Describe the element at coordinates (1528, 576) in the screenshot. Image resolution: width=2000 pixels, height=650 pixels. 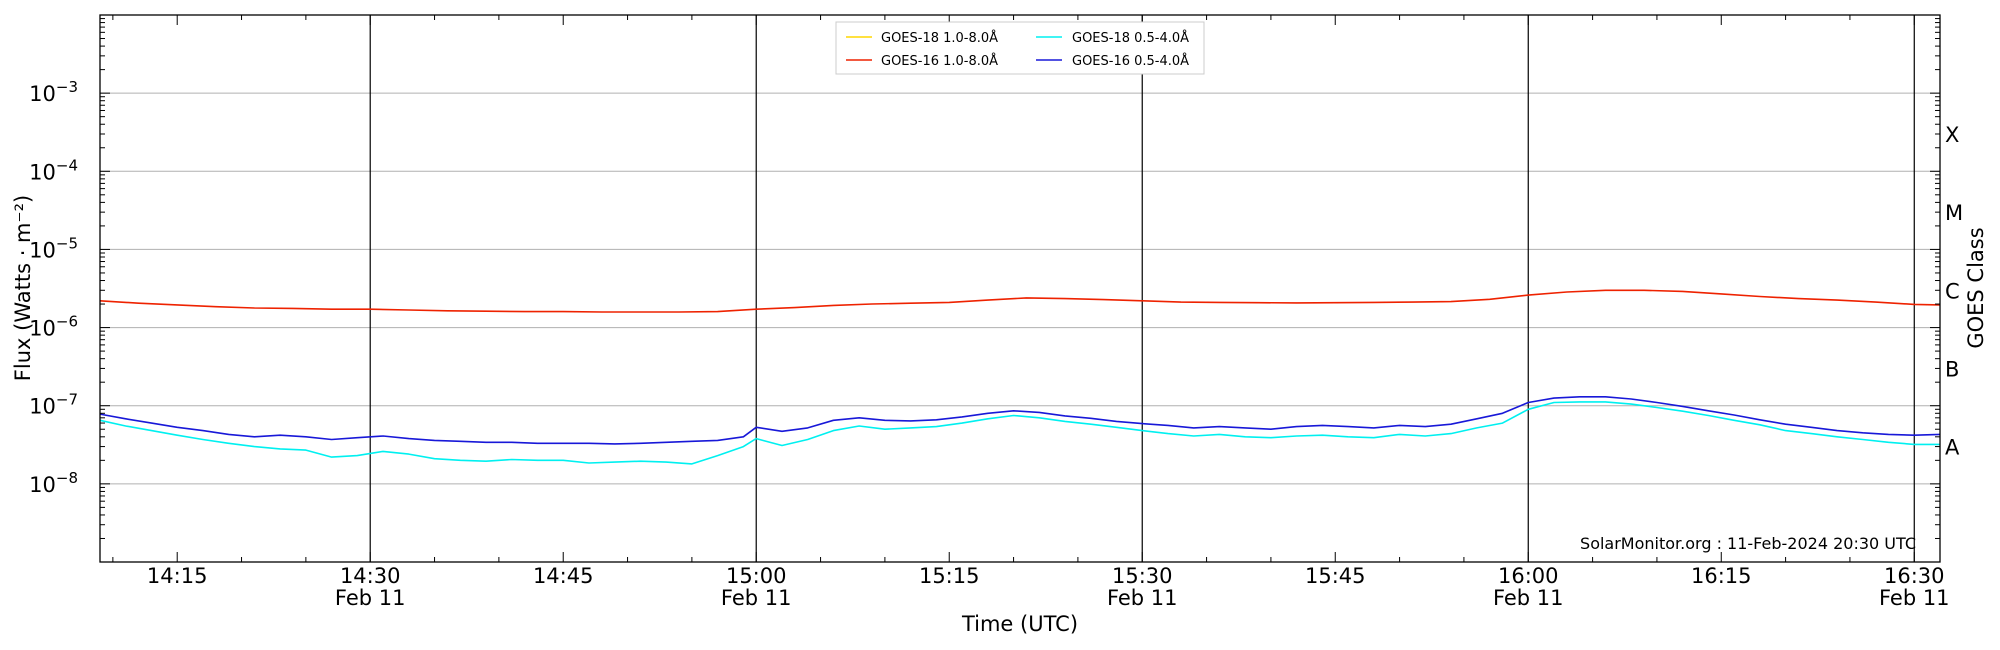
I see `x-tick-label: 16:00` at that location.